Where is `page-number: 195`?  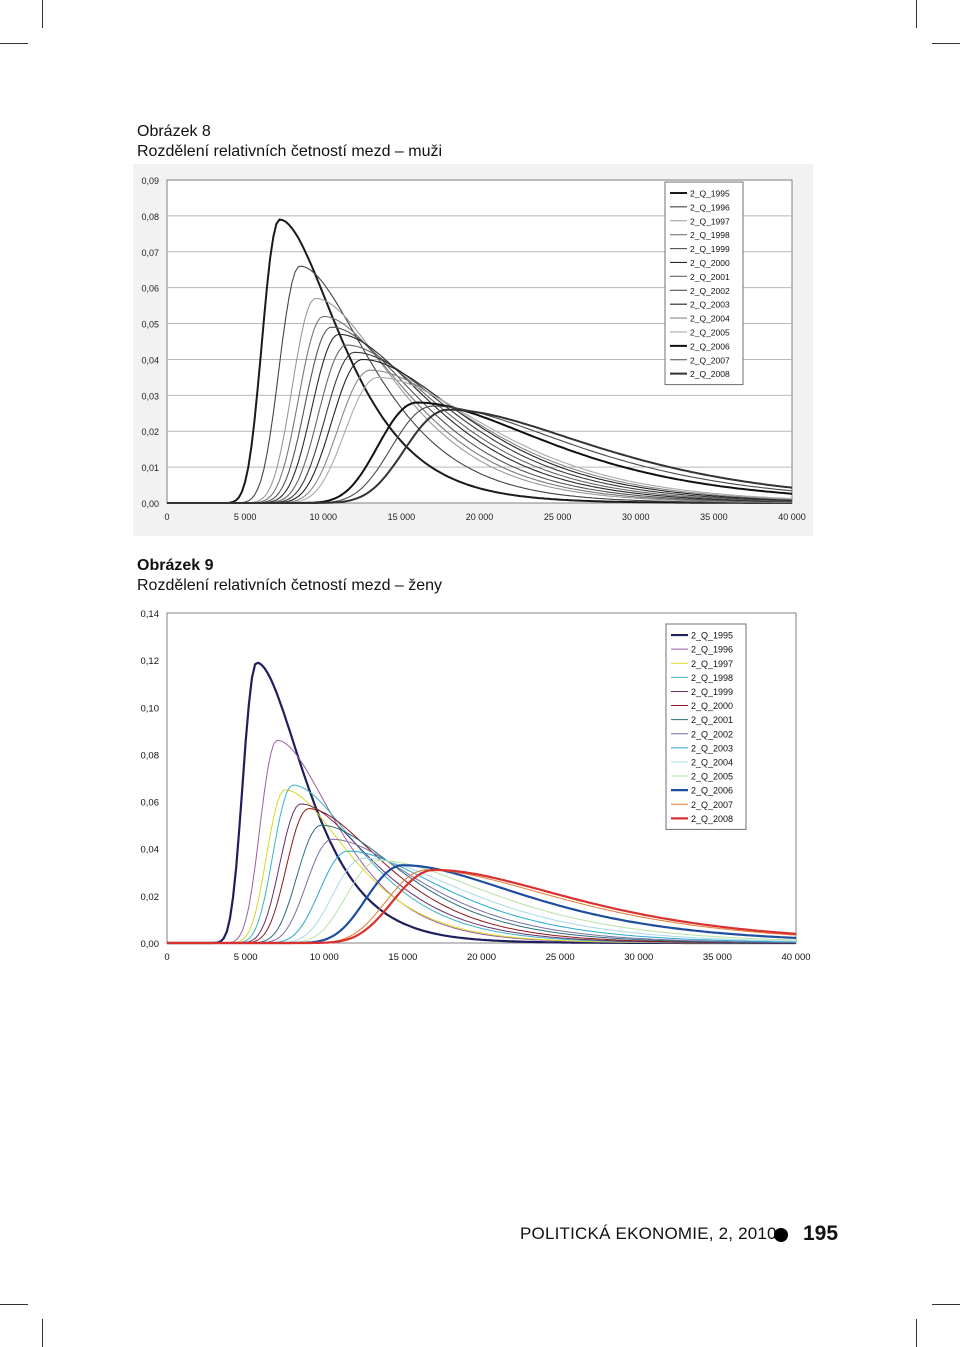
page-number: 195 is located at coordinates (821, 1233).